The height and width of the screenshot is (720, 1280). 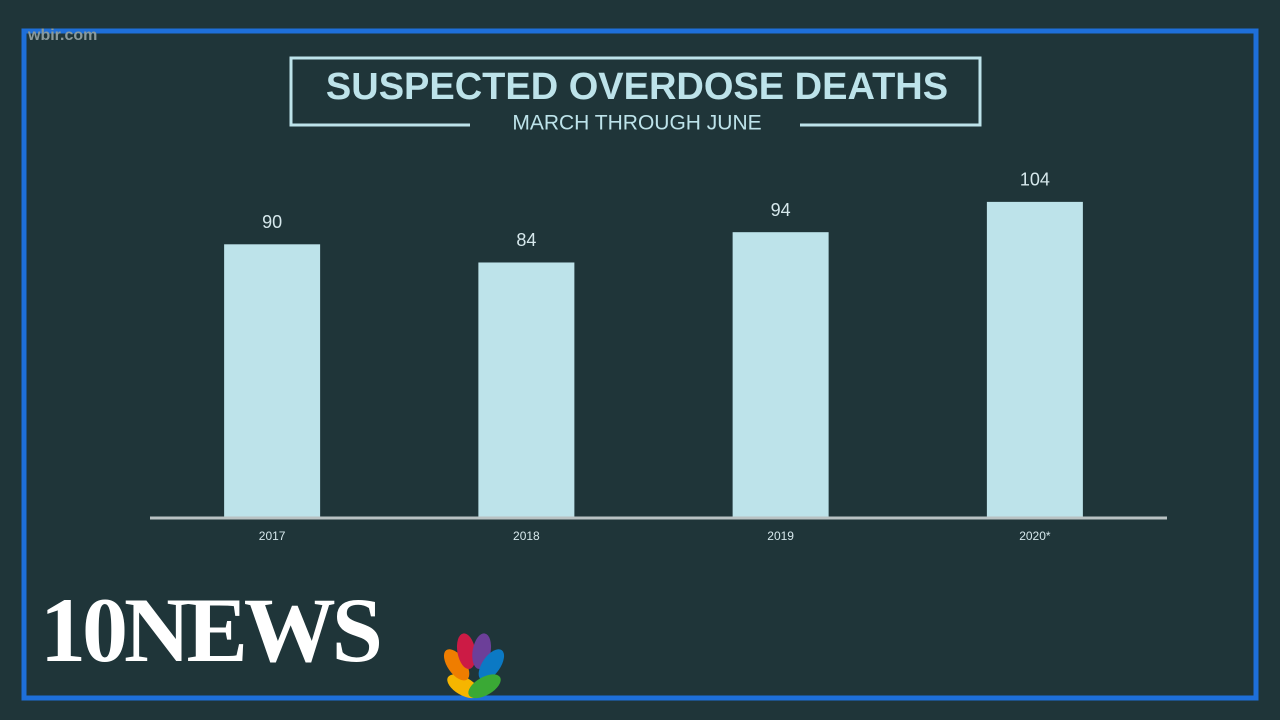 I want to click on chart-title: SUSPECTED OVERDOSE DEATHS, so click(x=637, y=87).